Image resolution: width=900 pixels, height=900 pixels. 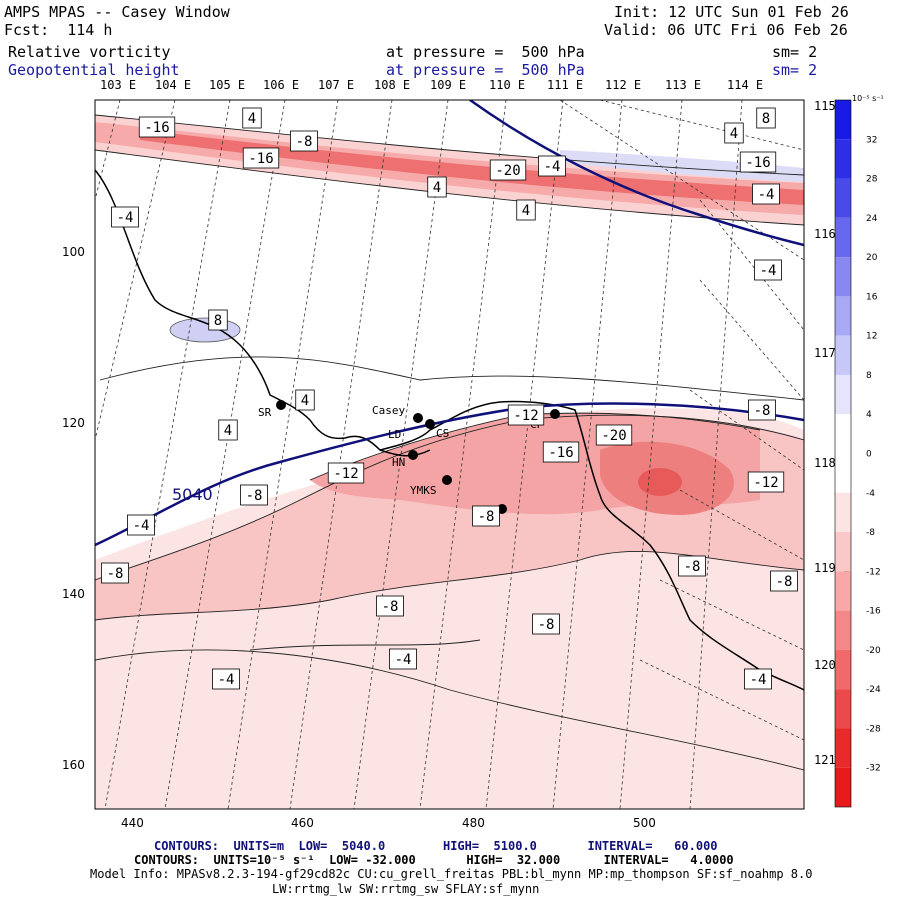 What do you see at coordinates (869, 376) in the screenshot?
I see `colorbar-tick-label: 8` at bounding box center [869, 376].